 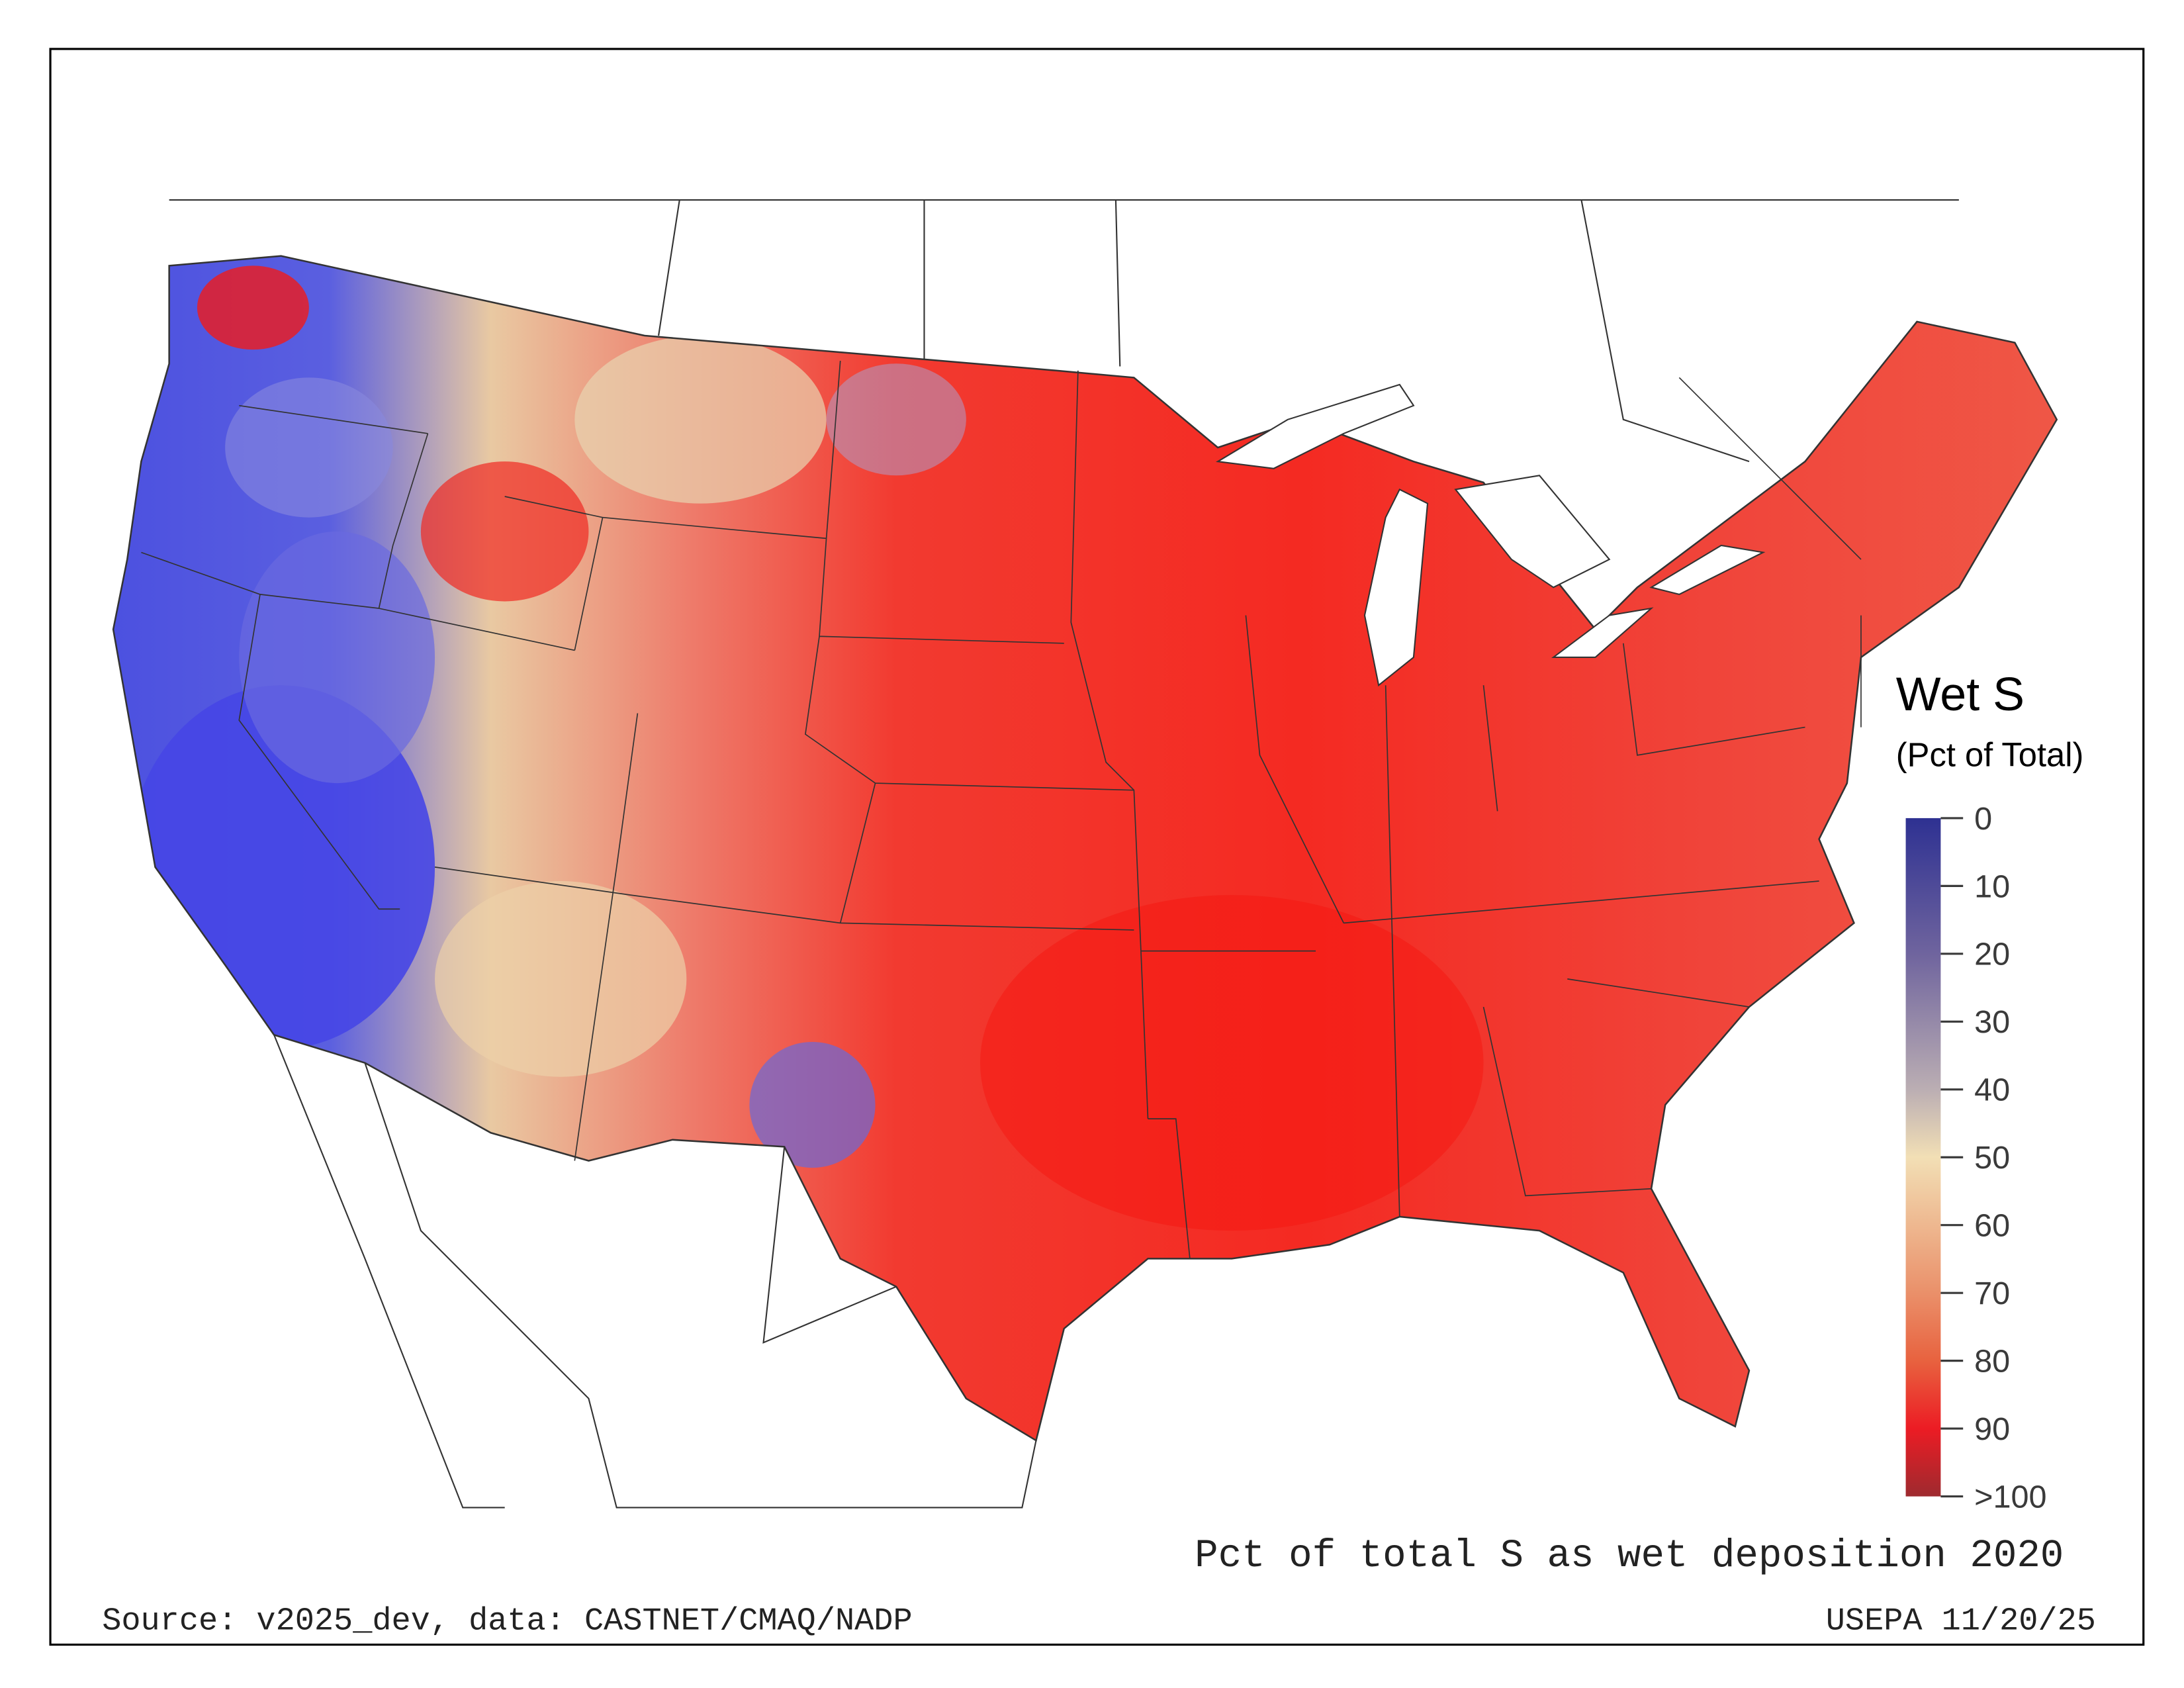 I want to click on credit-date: USEPA 11/20/25, so click(x=1961, y=1621).